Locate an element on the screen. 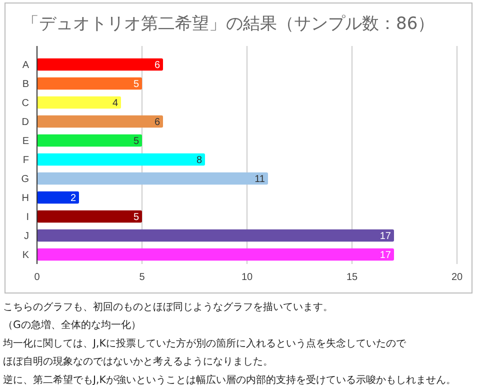 The height and width of the screenshot is (385, 480). y-tick-label: A is located at coordinates (26, 65).